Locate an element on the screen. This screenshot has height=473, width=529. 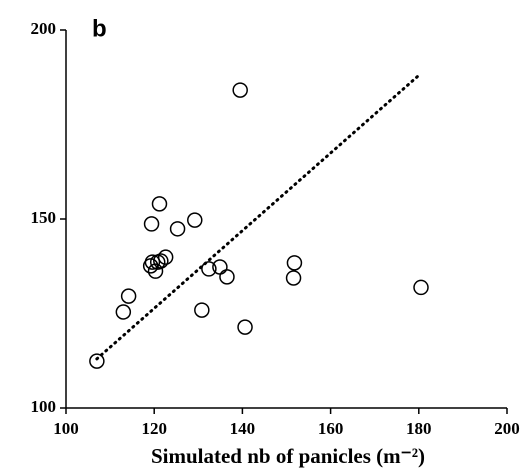
x-tick-label: 100 is located at coordinates (66, 428).